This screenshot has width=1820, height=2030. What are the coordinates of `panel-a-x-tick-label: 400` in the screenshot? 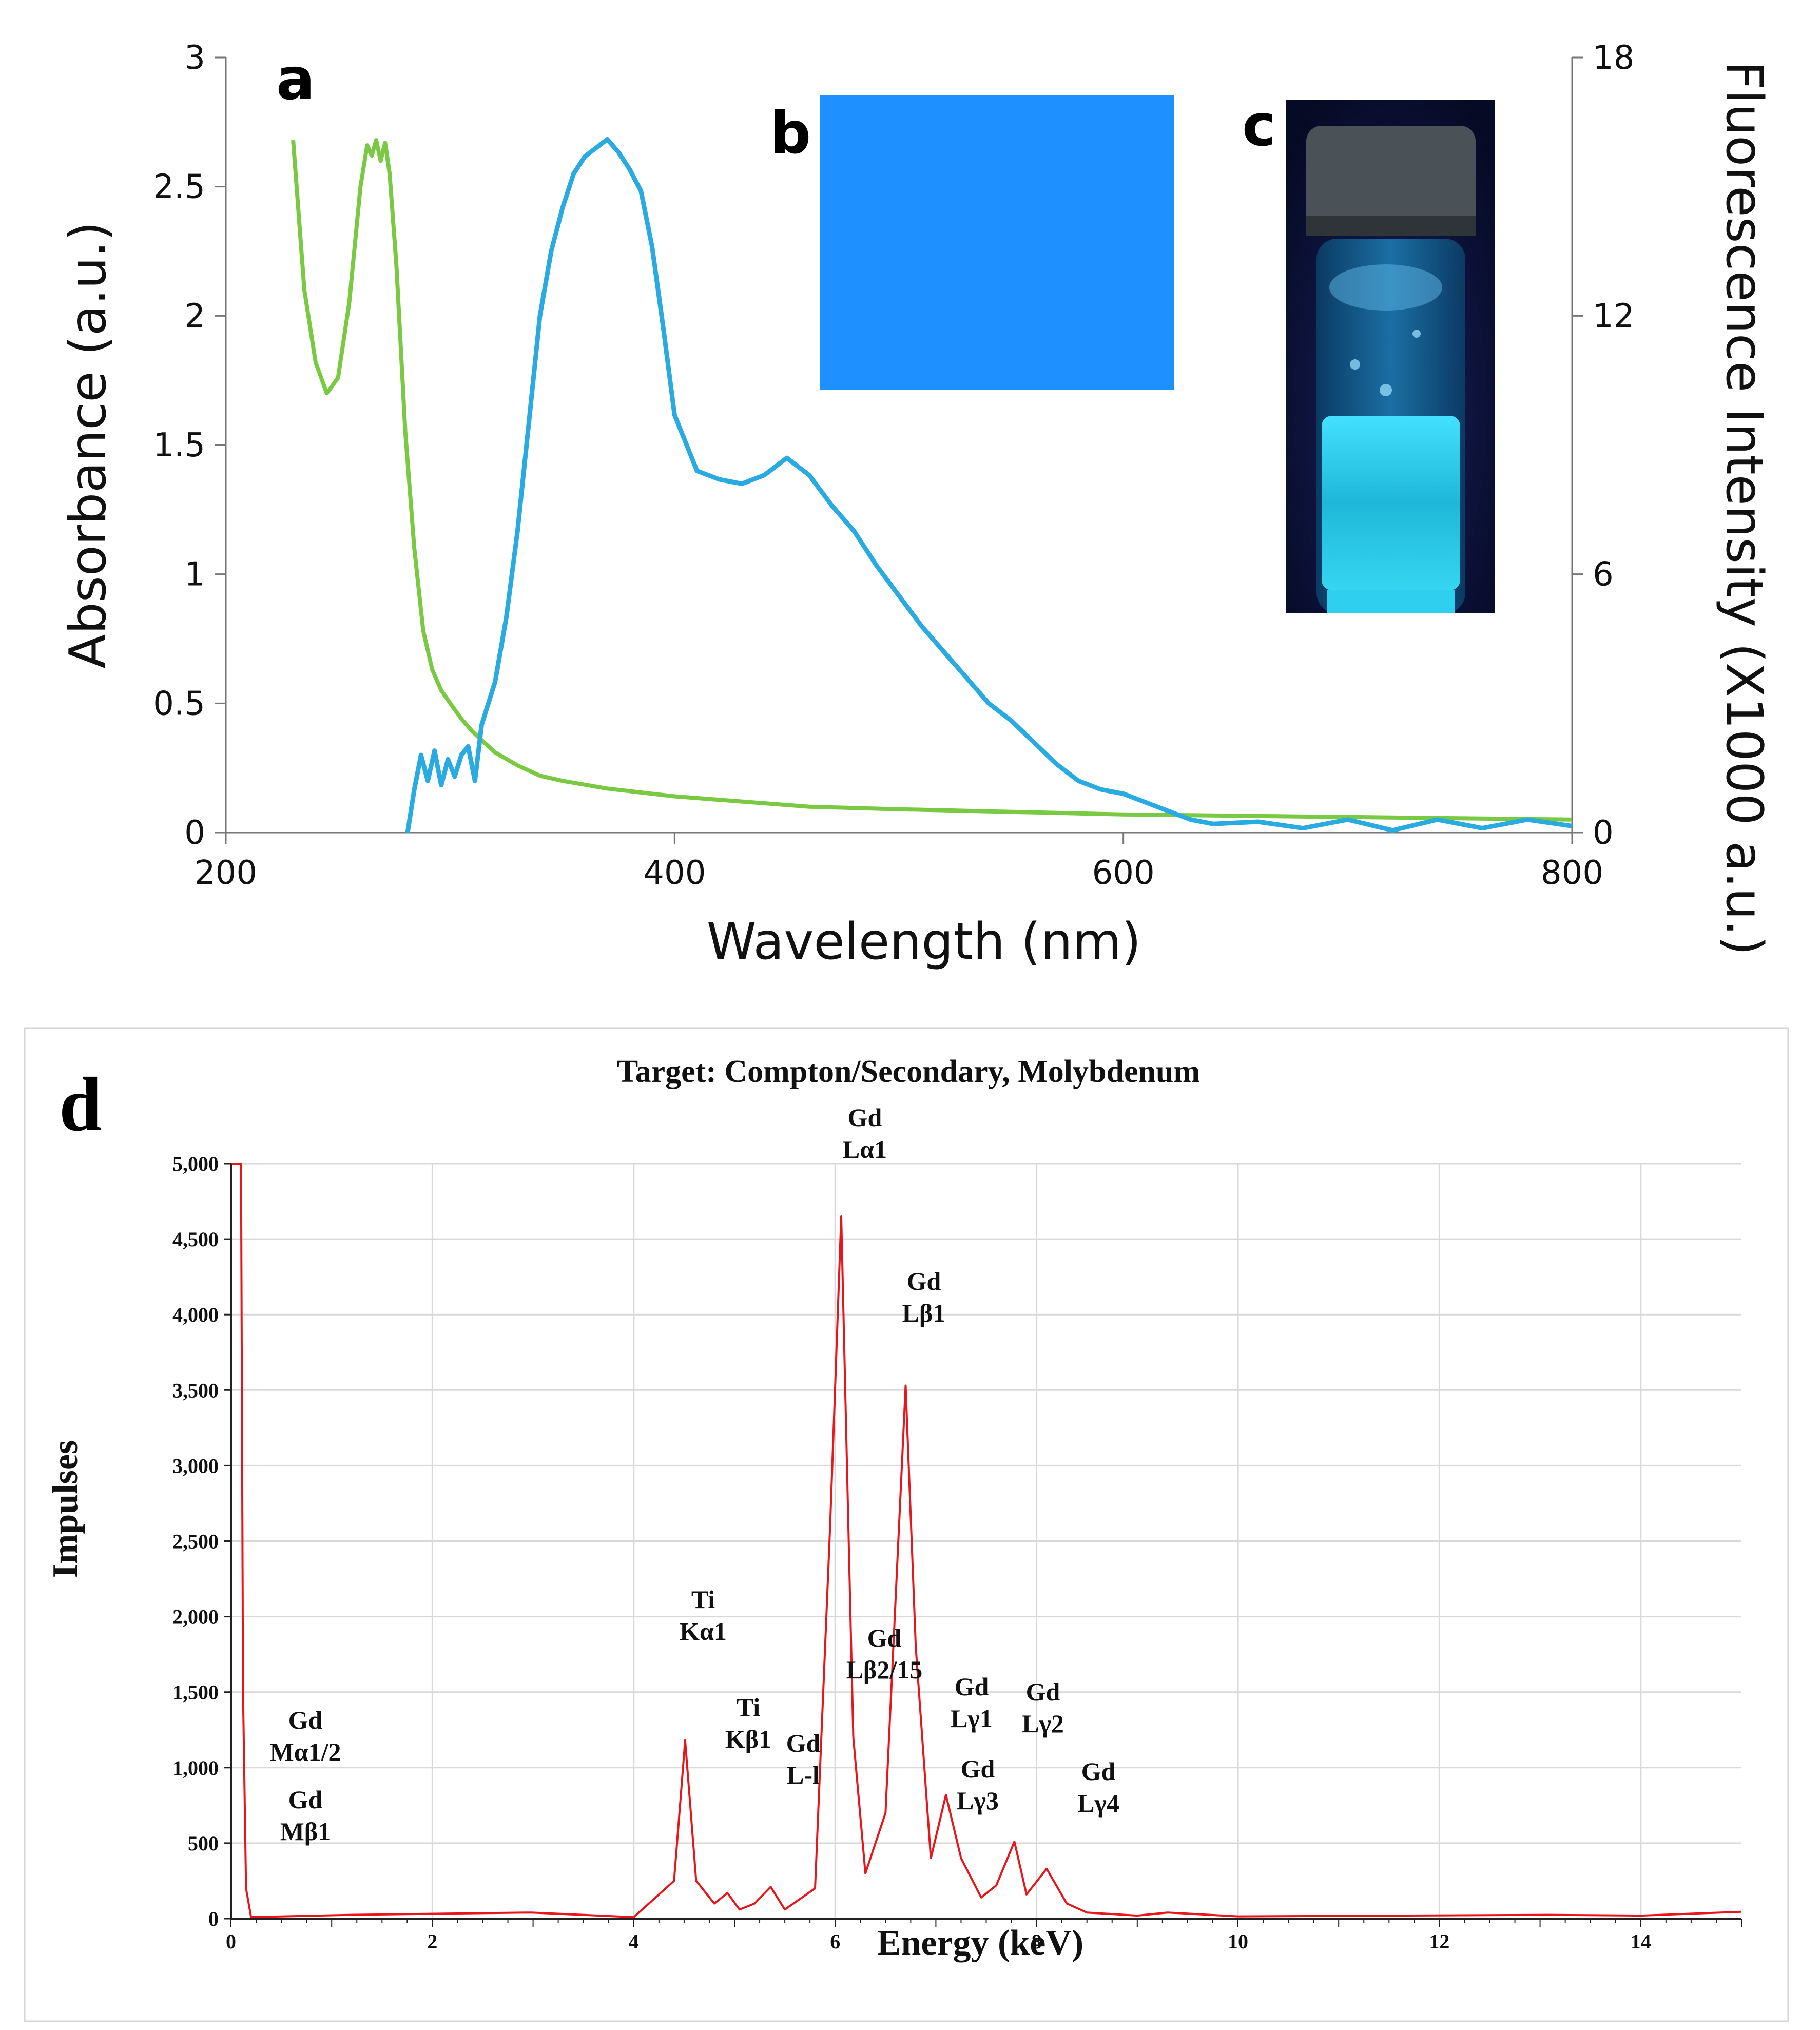 It's located at (674, 873).